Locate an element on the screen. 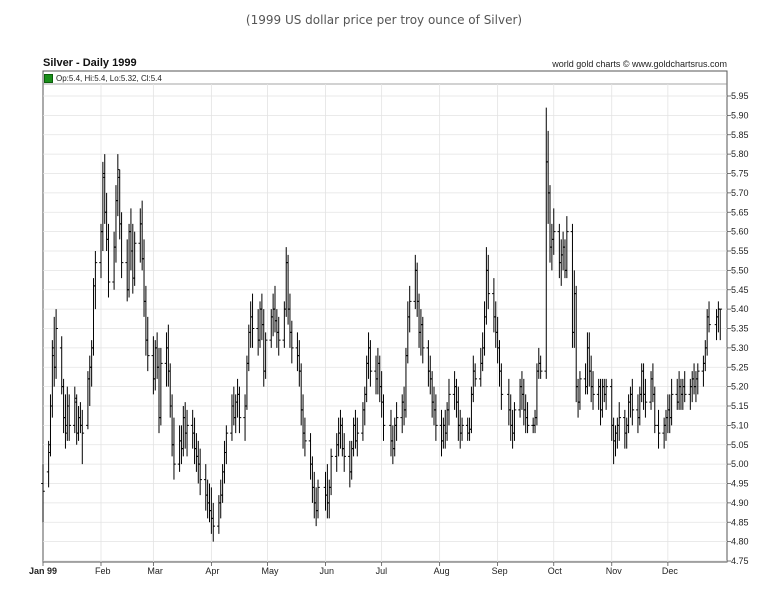  y-tick-label: 5.95 is located at coordinates (740, 96).